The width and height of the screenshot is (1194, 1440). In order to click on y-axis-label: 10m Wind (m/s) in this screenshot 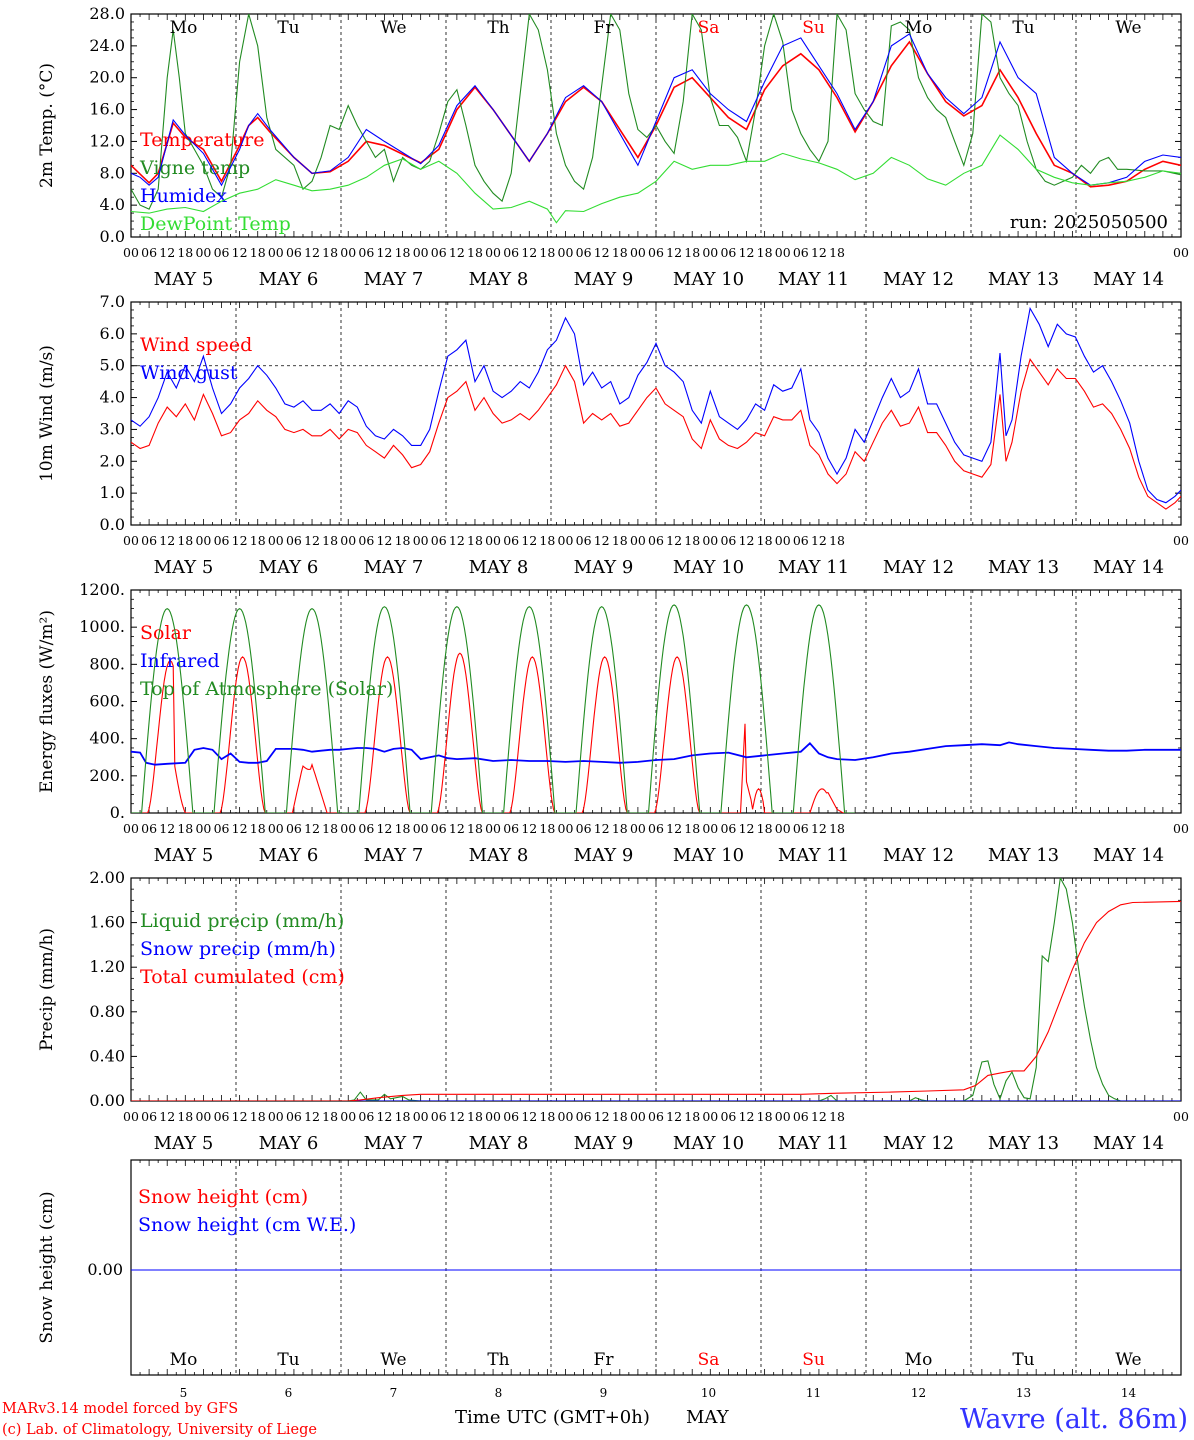, I will do `click(47, 413)`.